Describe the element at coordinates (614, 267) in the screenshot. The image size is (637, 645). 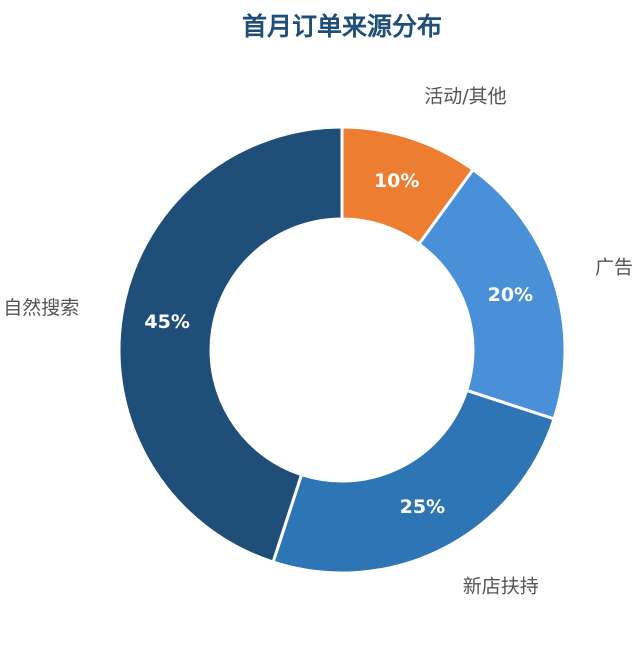
I see `slice-label: 广告` at that location.